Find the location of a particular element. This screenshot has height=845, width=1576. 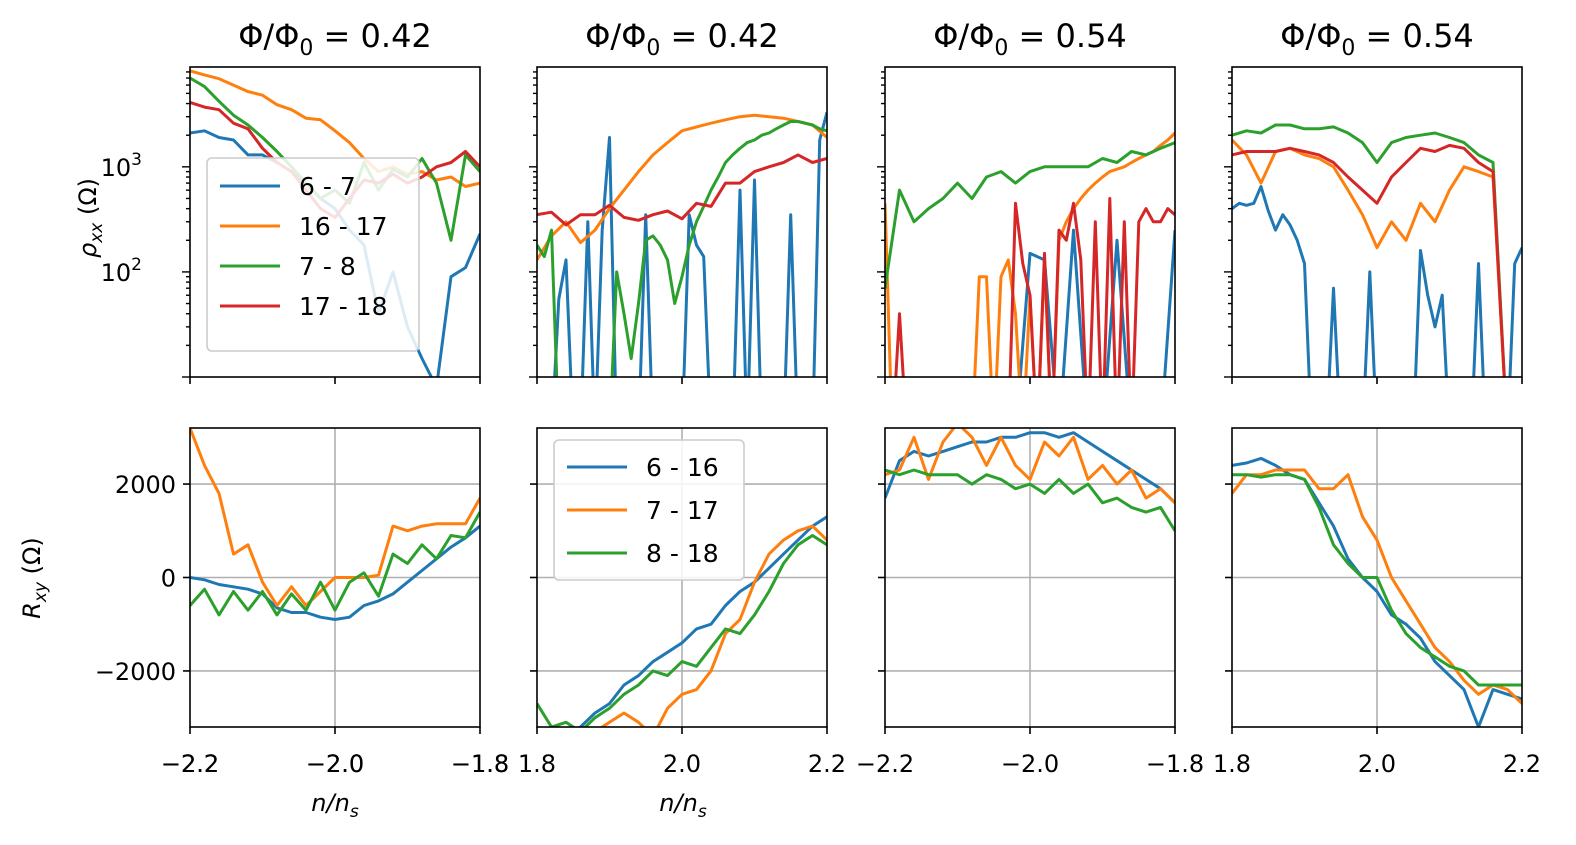

x-axis-label-1: n/ns is located at coordinates (335, 805).